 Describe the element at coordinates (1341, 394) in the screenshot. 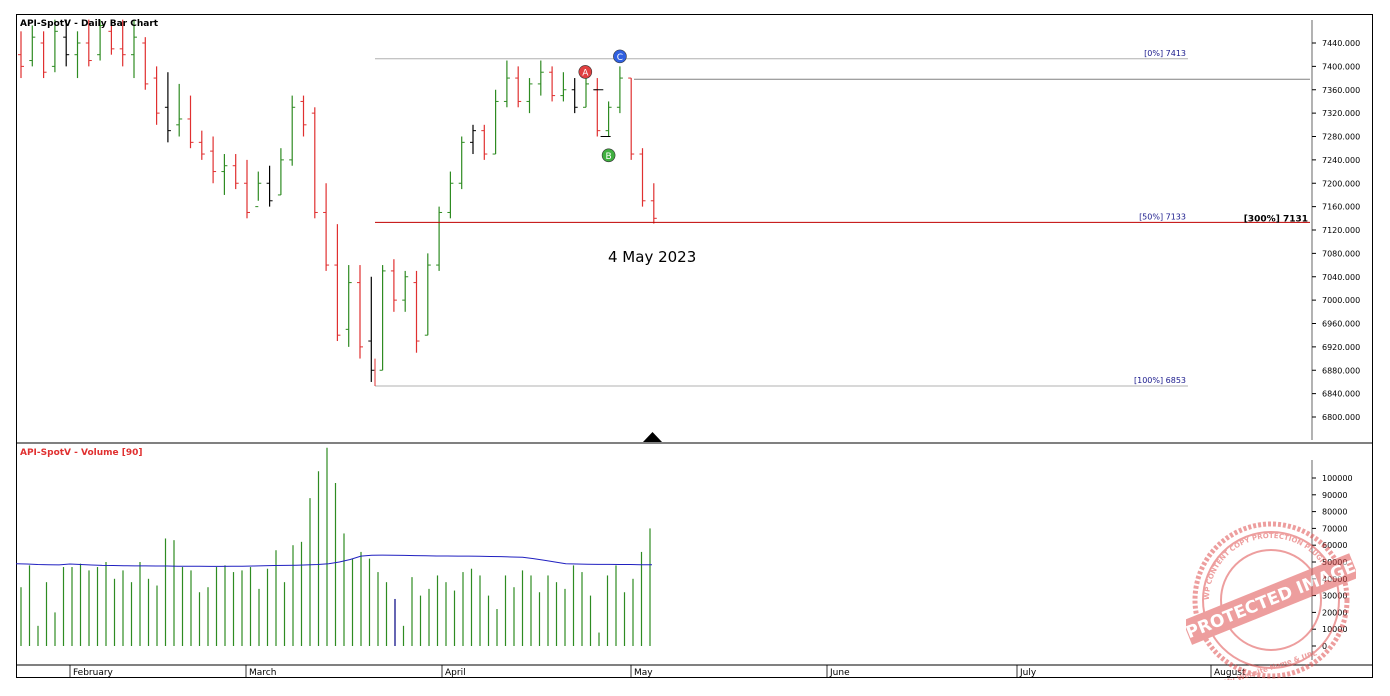

I see `price-tick-label: 6840.000` at that location.